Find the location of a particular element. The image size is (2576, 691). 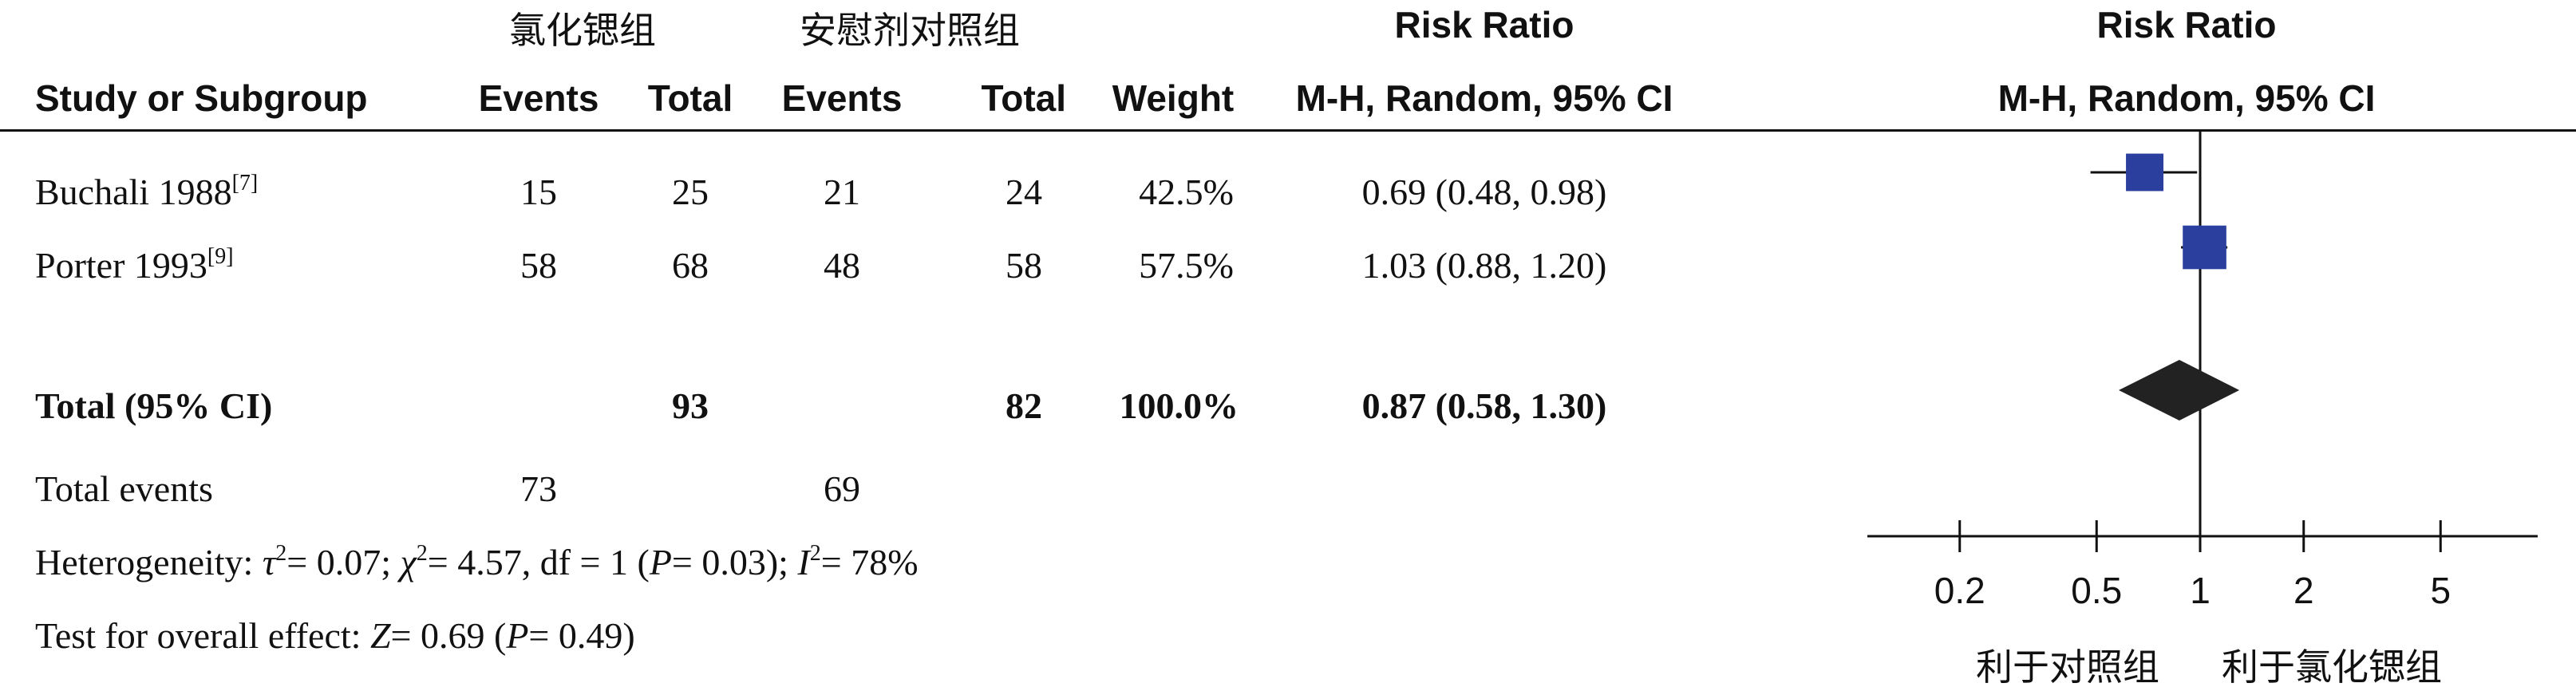

total-control-buchali: 24 is located at coordinates (1024, 192).